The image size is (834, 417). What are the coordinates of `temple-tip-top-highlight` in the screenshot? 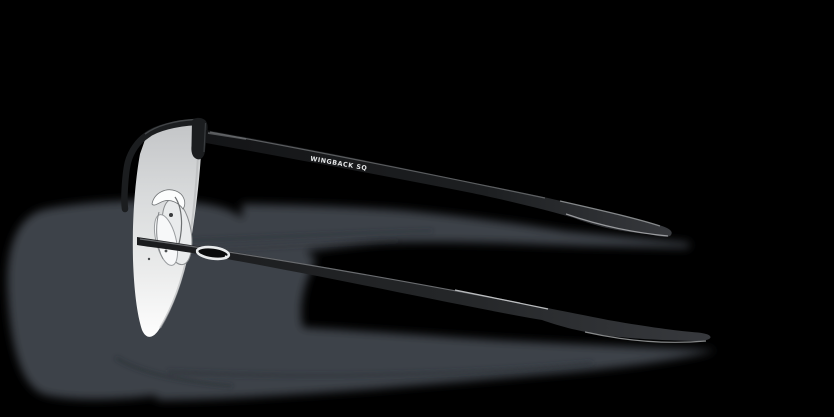 It's located at (610, 213).